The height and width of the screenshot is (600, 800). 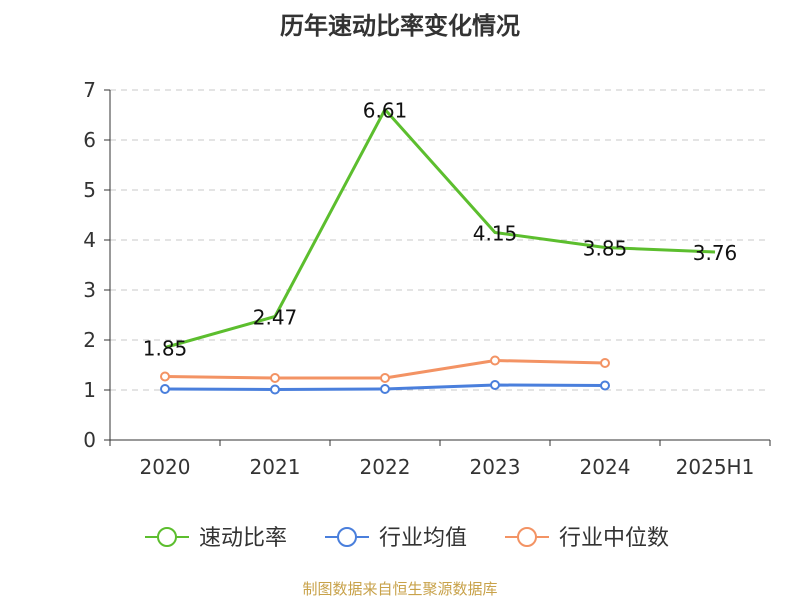 What do you see at coordinates (385, 111) in the screenshot?
I see `data-label: 6.61` at bounding box center [385, 111].